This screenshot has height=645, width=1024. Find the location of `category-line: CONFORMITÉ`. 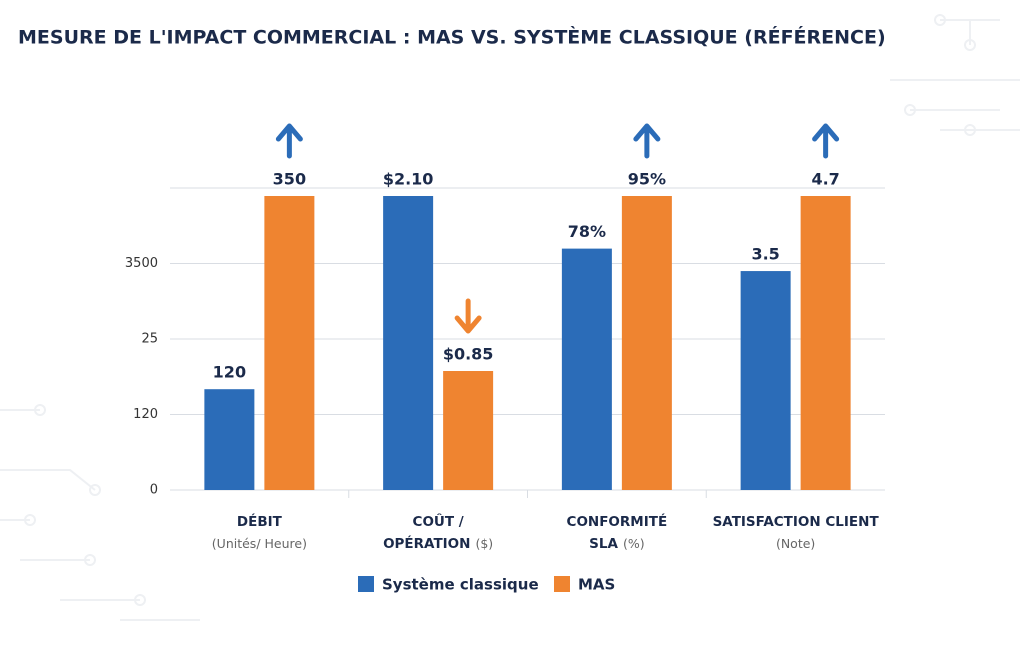

category-line: CONFORMITÉ is located at coordinates (617, 521).